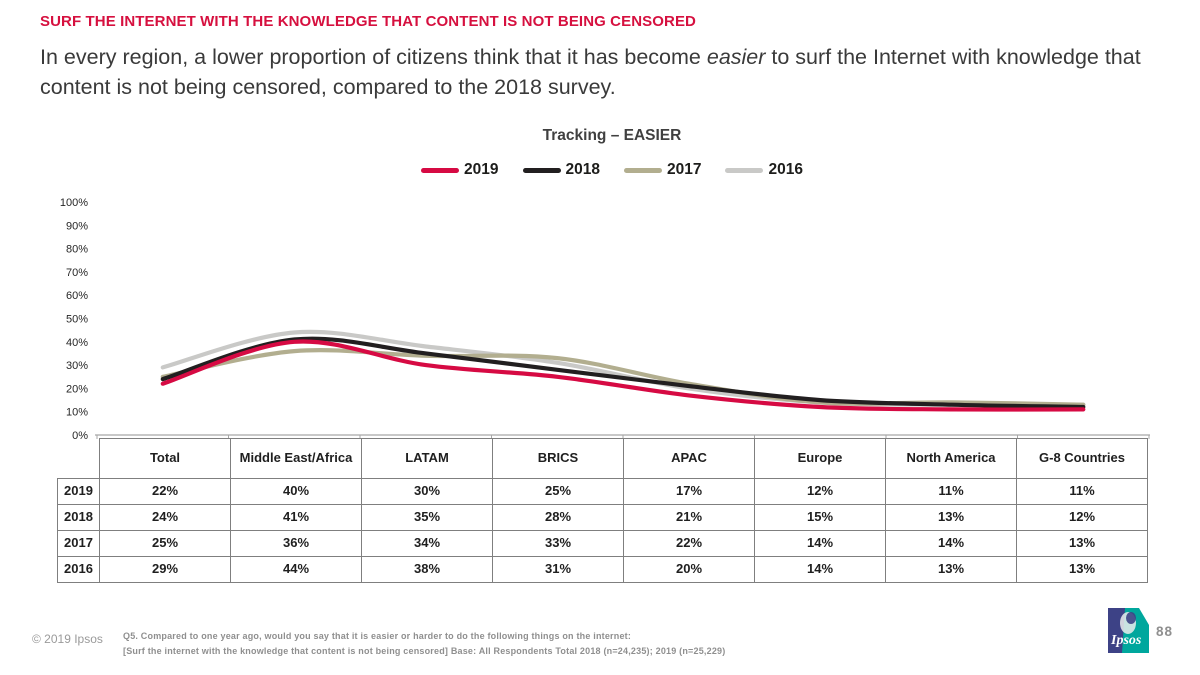 The image size is (1200, 675). What do you see at coordinates (296, 569) in the screenshot?
I see `table-cell: 44%` at bounding box center [296, 569].